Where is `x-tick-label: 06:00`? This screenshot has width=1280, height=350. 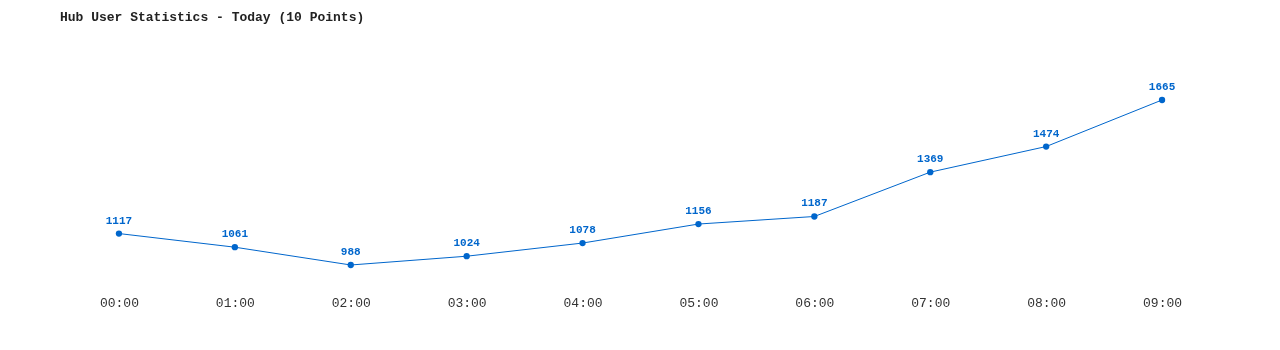
x-tick-label: 06:00 is located at coordinates (815, 303).